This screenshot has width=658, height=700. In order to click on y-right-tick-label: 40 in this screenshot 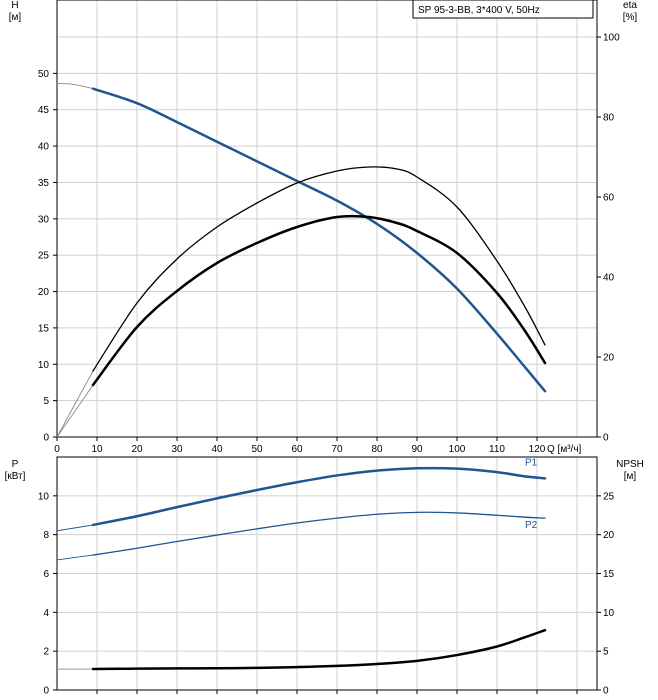, I will do `click(609, 278)`.